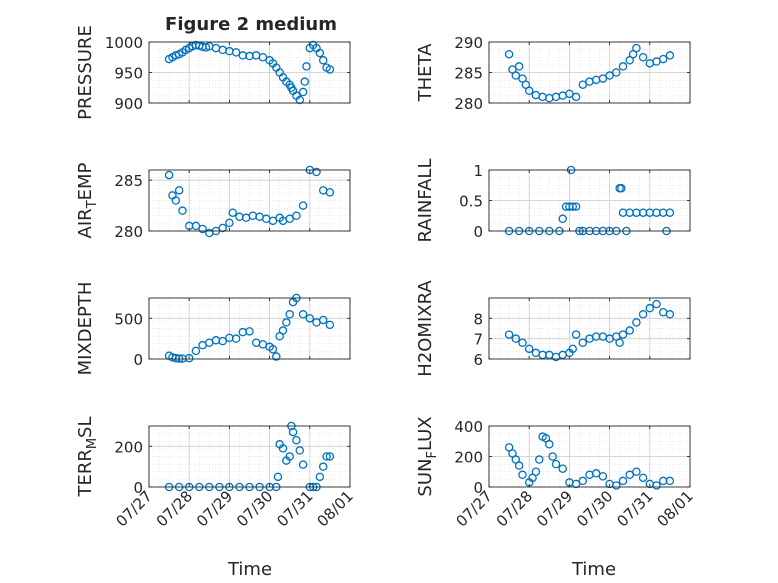 Image resolution: width=778 pixels, height=583 pixels. Describe the element at coordinates (478, 360) in the screenshot. I see `y-tick-label: 6` at that location.